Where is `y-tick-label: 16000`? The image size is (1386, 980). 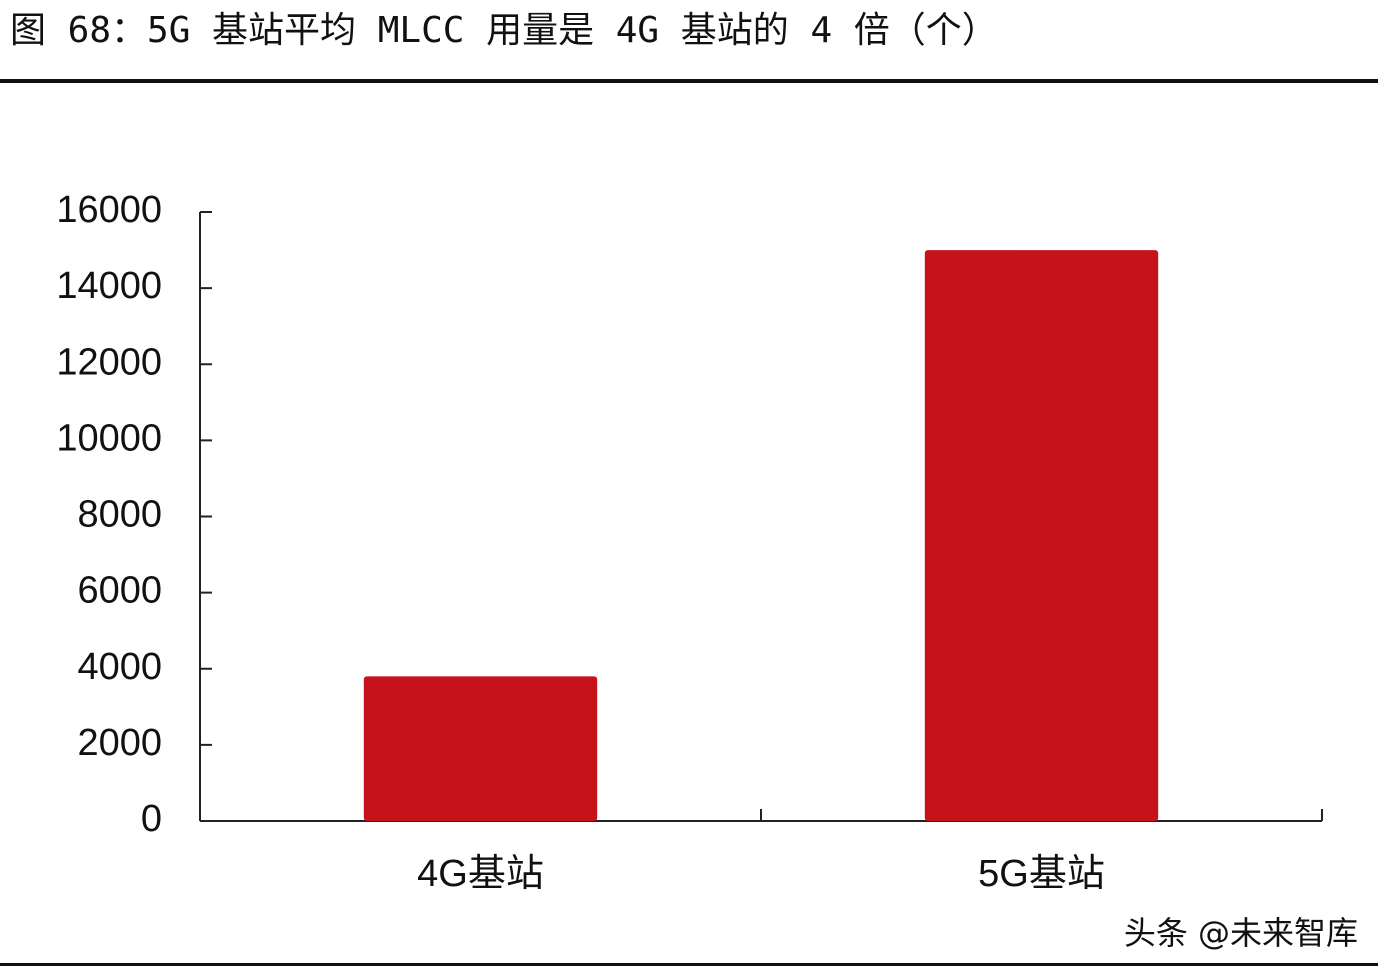
y-tick-label: 16000 is located at coordinates (109, 210).